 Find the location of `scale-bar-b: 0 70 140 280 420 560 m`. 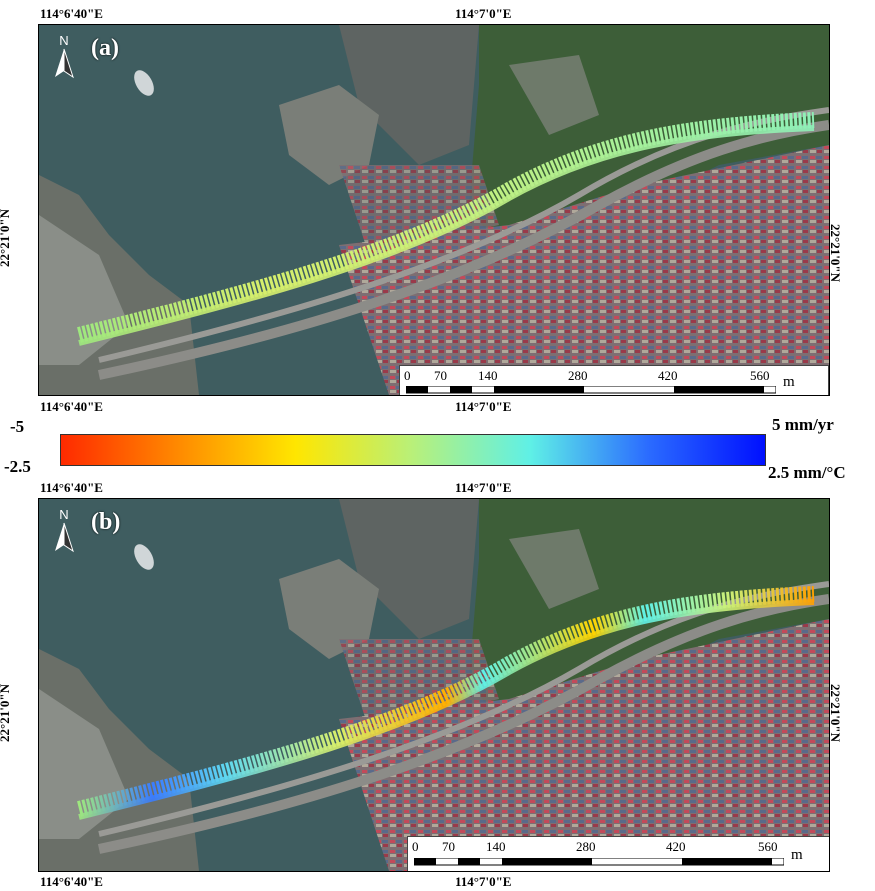

scale-bar-b: 0 70 140 280 420 560 m is located at coordinates (618, 853).